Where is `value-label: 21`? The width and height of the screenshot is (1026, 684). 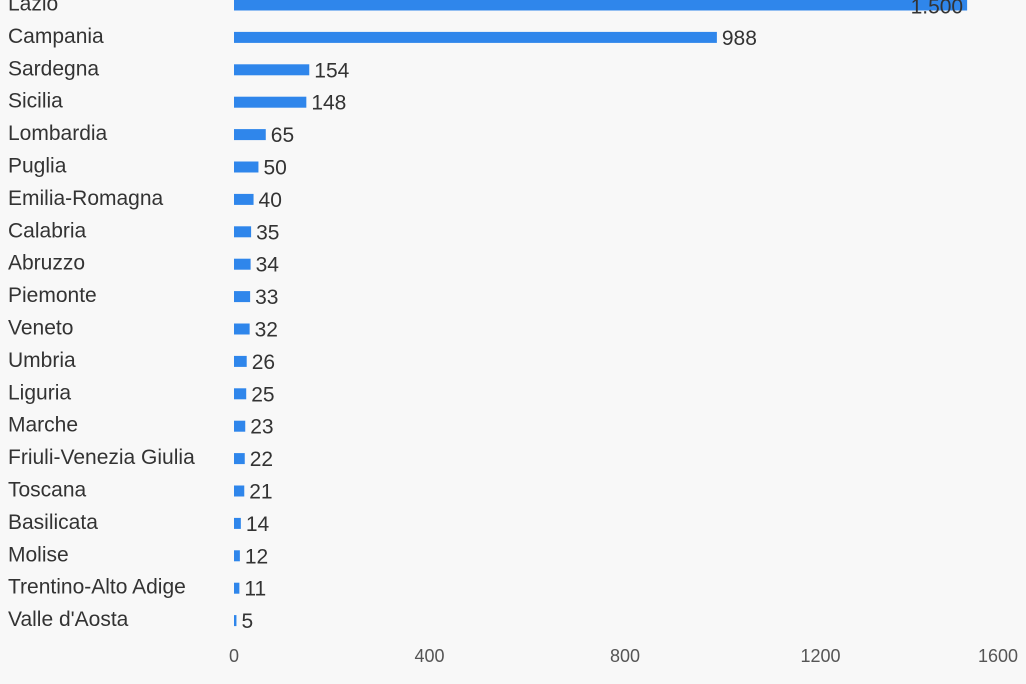 value-label: 21 is located at coordinates (260, 492).